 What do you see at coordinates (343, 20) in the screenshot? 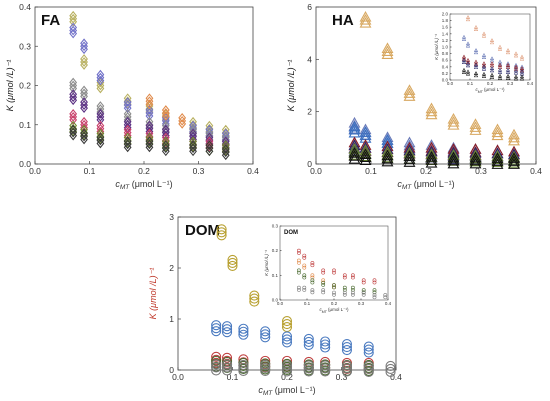
I see `panel-title: HA` at bounding box center [343, 20].